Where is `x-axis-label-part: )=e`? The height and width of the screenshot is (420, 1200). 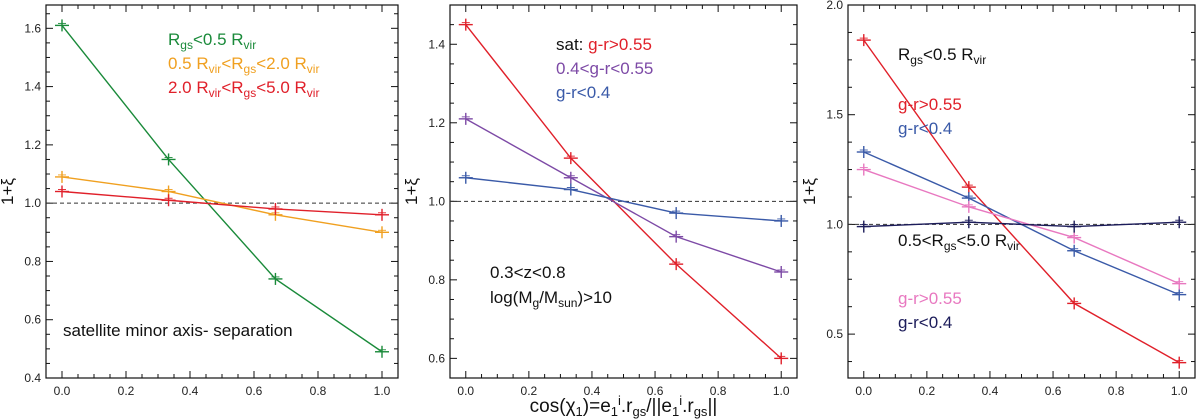
x-axis-label-part: )=e is located at coordinates (597, 406).